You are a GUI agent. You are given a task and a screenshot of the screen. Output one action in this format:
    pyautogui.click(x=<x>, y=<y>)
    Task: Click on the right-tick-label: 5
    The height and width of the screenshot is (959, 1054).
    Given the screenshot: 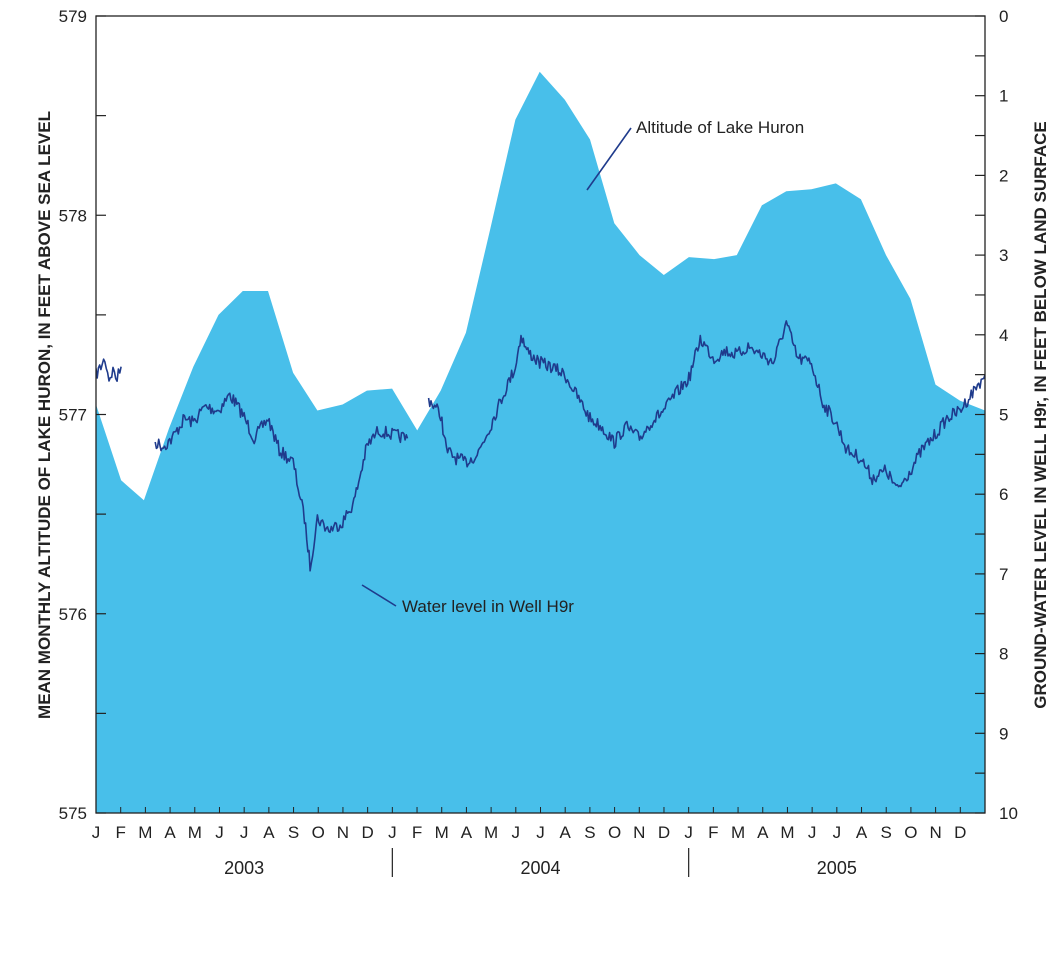 What is the action you would take?
    pyautogui.click(x=1003, y=415)
    